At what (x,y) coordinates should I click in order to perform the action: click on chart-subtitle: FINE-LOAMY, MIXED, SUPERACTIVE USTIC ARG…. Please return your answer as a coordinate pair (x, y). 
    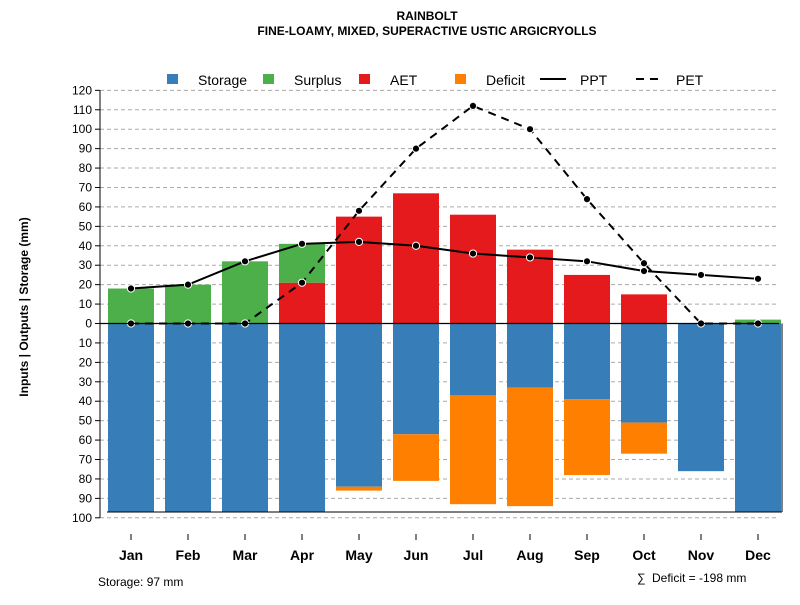
    Looking at the image, I should click on (426, 31).